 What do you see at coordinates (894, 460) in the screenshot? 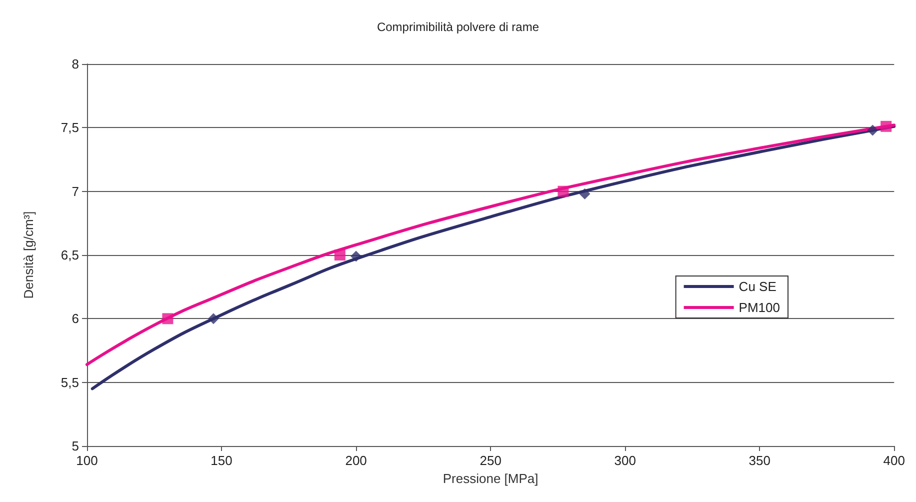
I see `x-tick-label: 400` at bounding box center [894, 460].